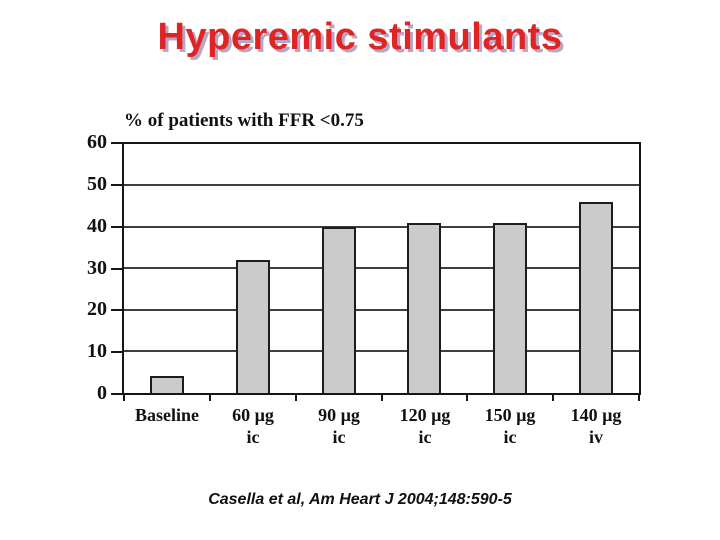 The width and height of the screenshot is (720, 540). Describe the element at coordinates (596, 426) in the screenshot. I see `x-tick-label: 140 µg iv` at that location.